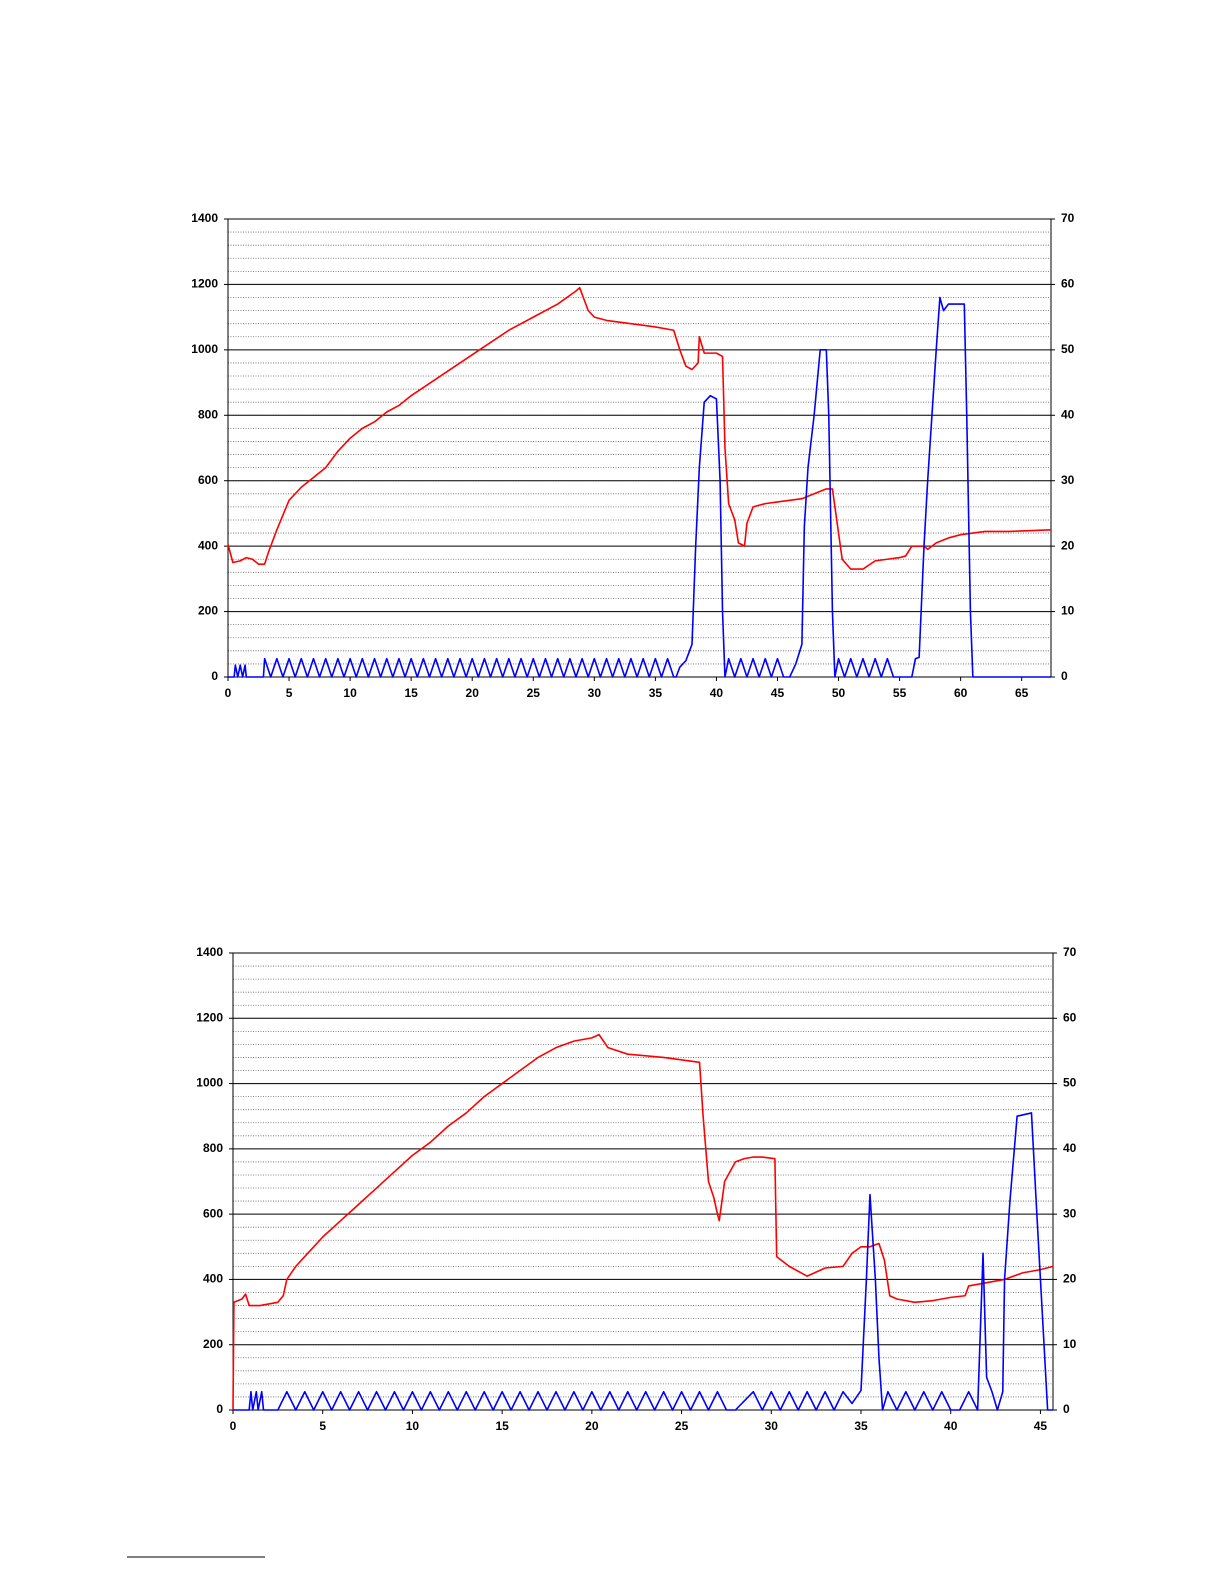  What do you see at coordinates (839, 693) in the screenshot?
I see `x-tick-label: 50` at bounding box center [839, 693].